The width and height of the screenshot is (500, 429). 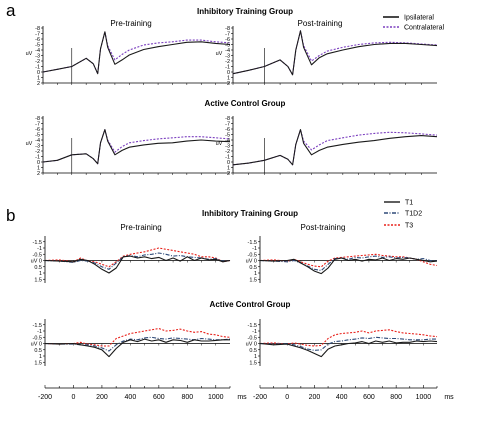 I want to click on chart-5: -1.5-1-0.5uV 00.511.5, so click(x=342, y=259).